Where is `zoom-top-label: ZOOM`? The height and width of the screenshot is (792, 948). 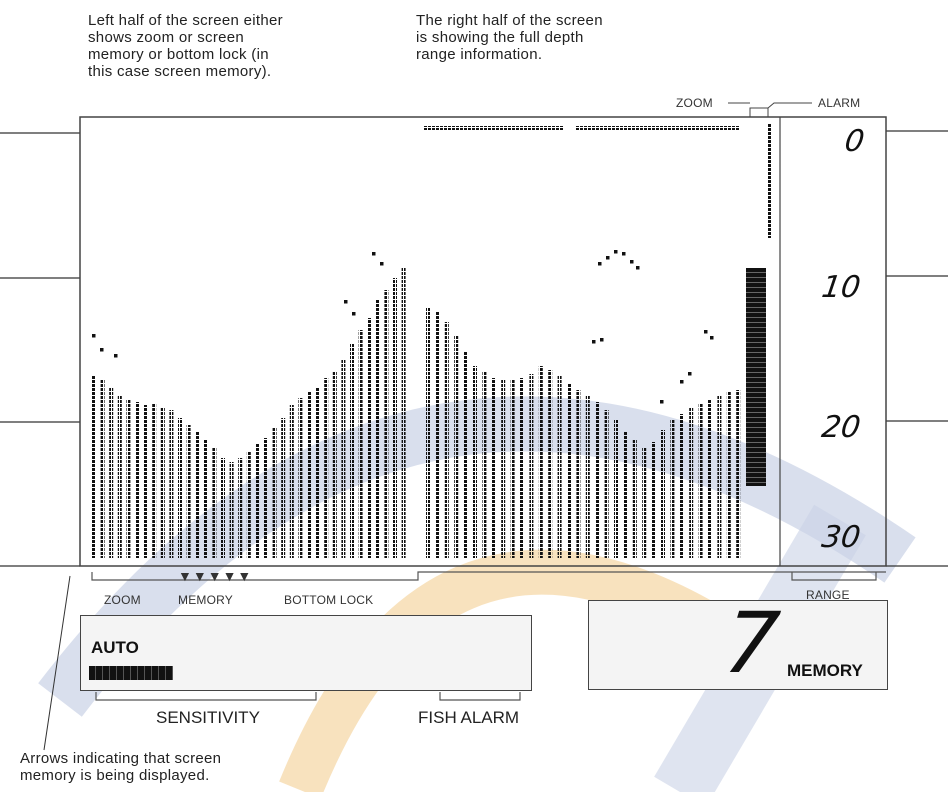 zoom-top-label: ZOOM is located at coordinates (694, 103).